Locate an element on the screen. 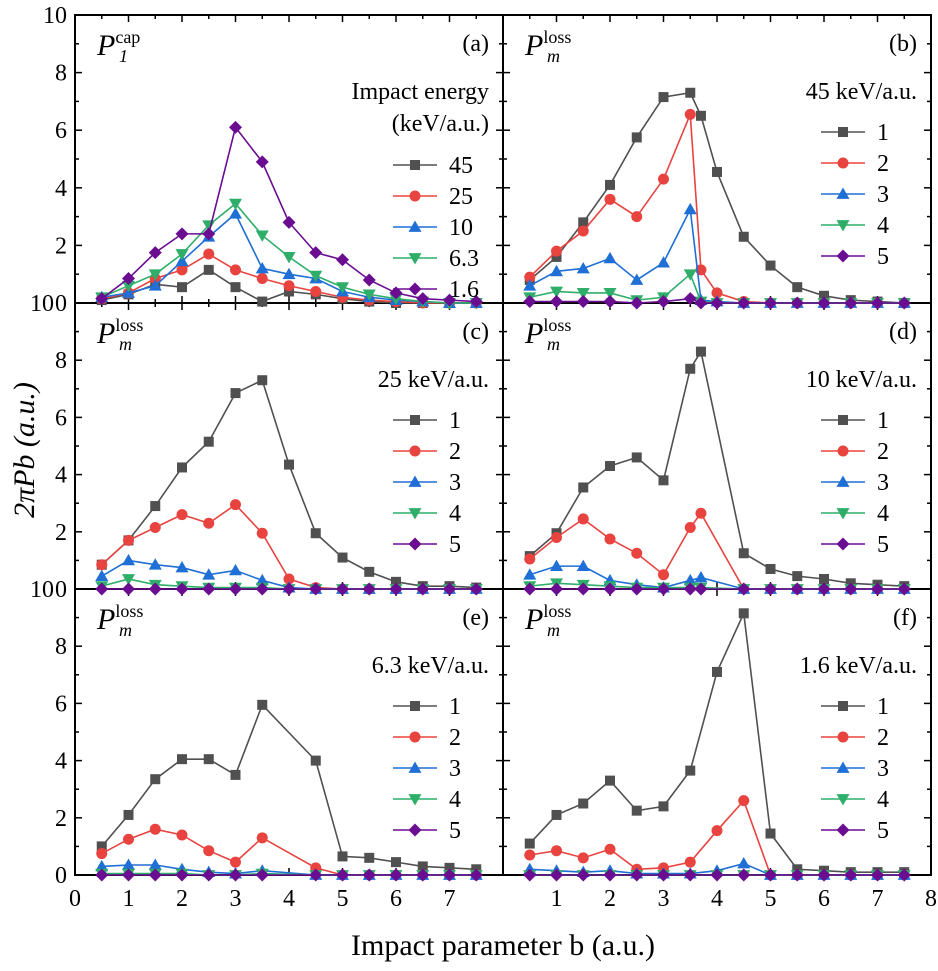 Image resolution: width=938 pixels, height=971 pixels. legend-label: 2 is located at coordinates (883, 738).